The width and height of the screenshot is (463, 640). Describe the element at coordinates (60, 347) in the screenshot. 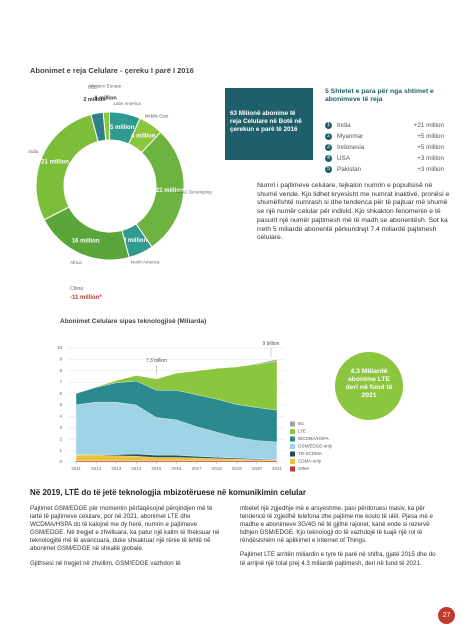

I see `y-tick-label: 10` at that location.